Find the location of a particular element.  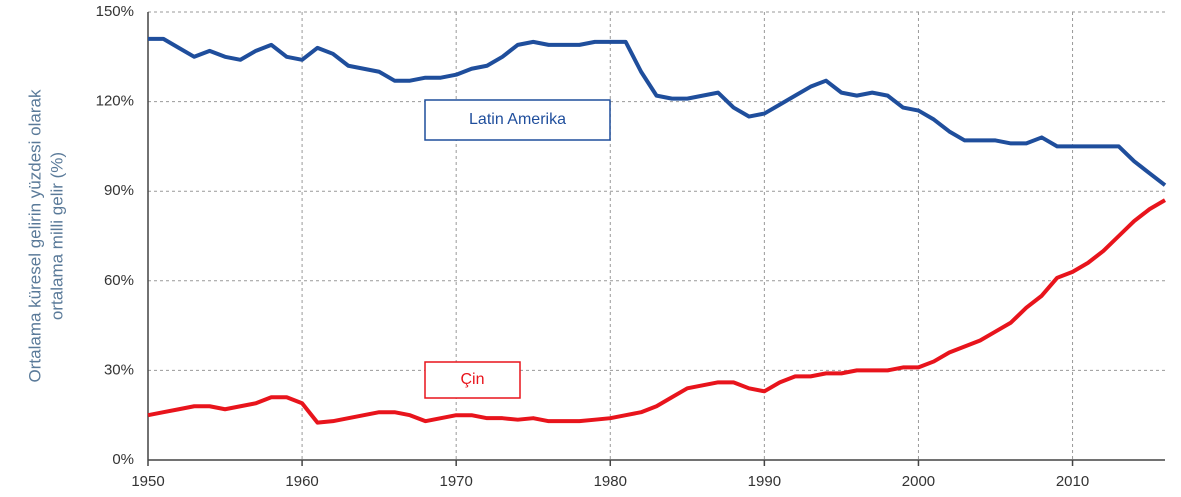

x-tick-label: 1990 is located at coordinates (764, 481).